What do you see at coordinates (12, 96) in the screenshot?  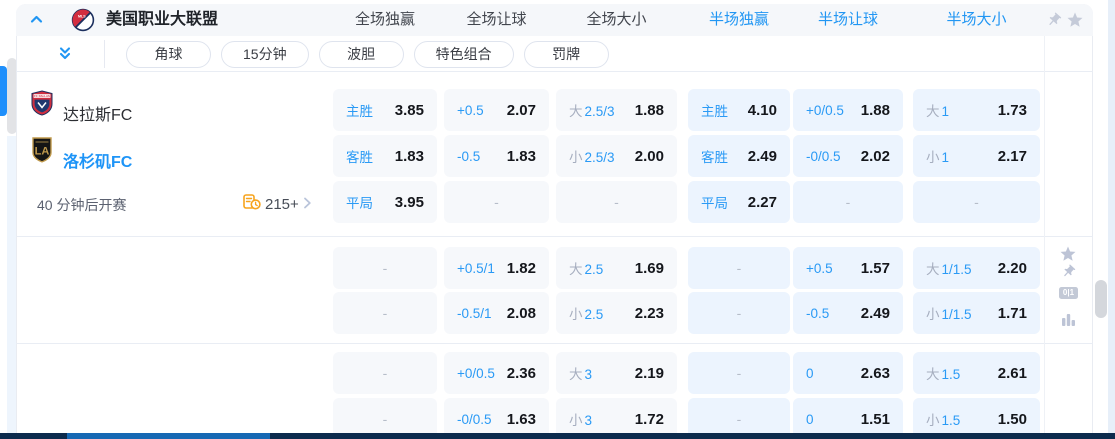 I see `left-scrollbar-thumb` at bounding box center [12, 96].